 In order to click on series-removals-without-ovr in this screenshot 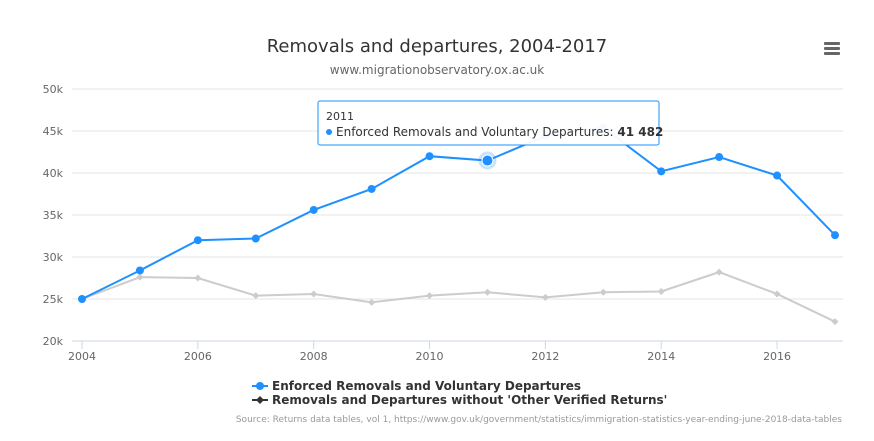, I will do `click(458, 297)`.